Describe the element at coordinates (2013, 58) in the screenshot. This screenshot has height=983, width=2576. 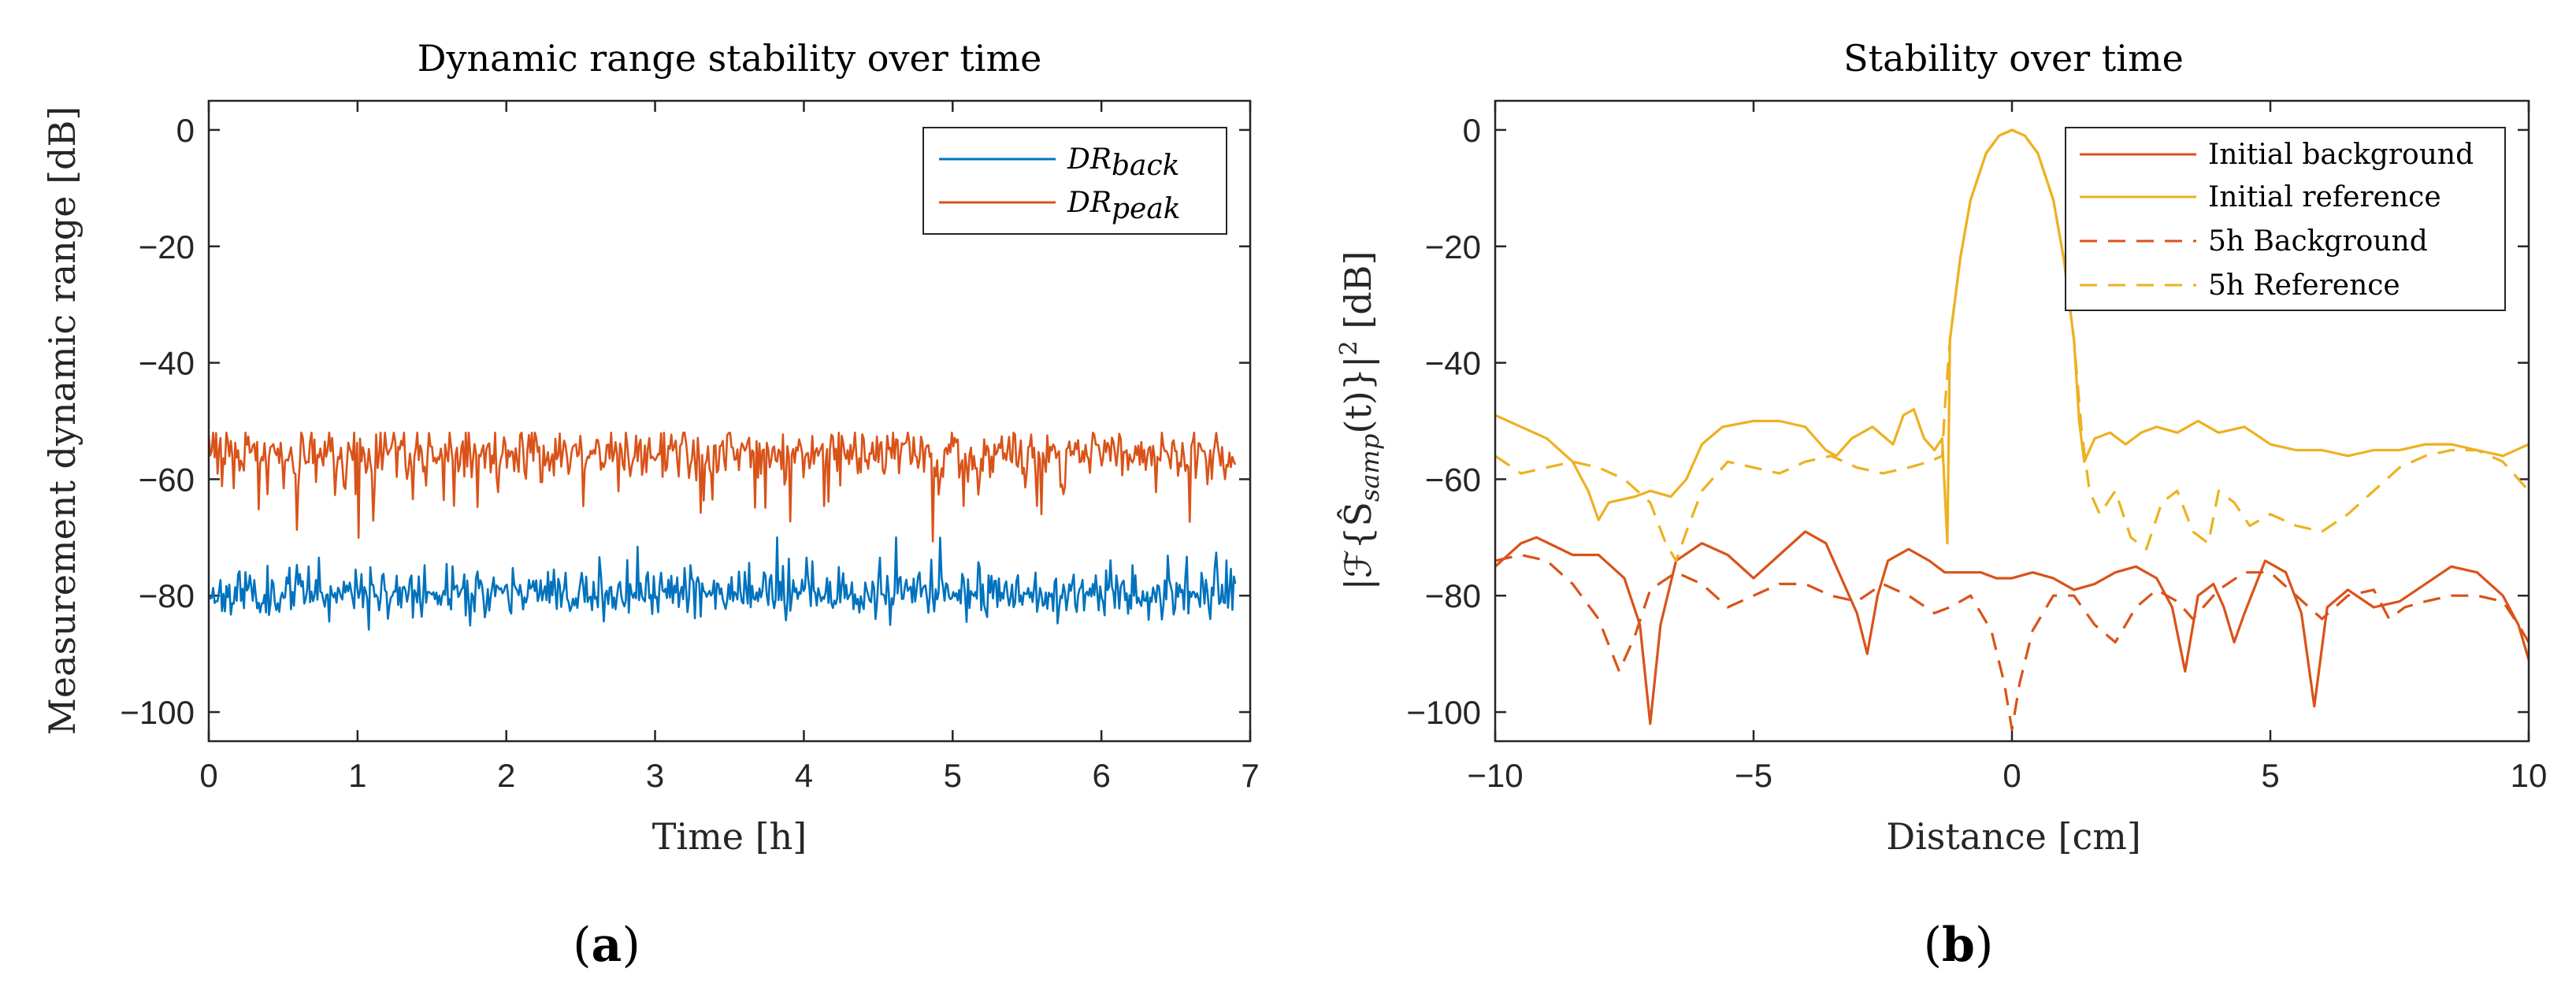
I see `panel-b-title: Stability over time` at that location.